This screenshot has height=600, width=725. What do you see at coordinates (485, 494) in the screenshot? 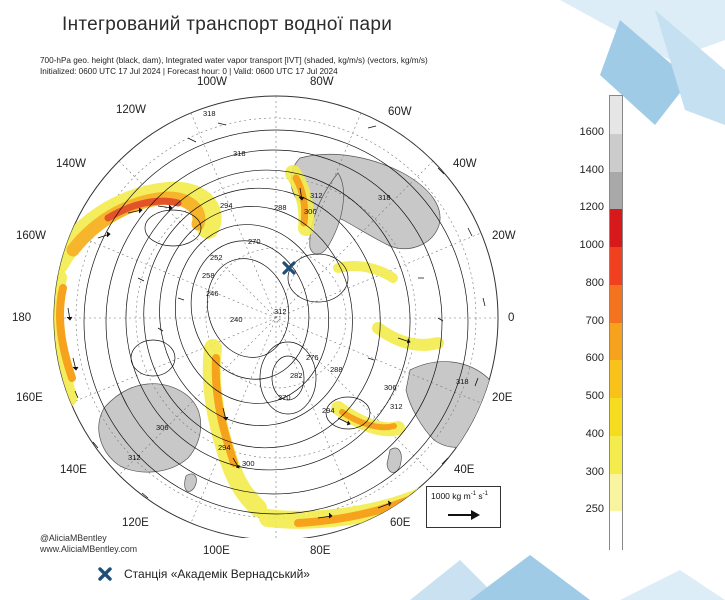
I see `vector-legend-sup-s: -1` at bounding box center [485, 494].